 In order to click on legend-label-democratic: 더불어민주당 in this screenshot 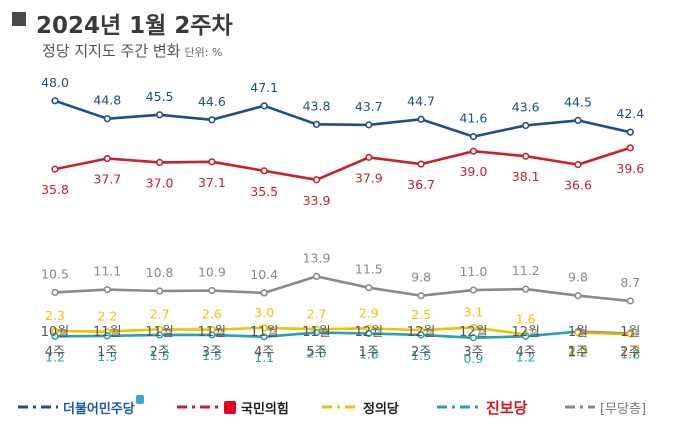, I will do `click(99, 409)`.